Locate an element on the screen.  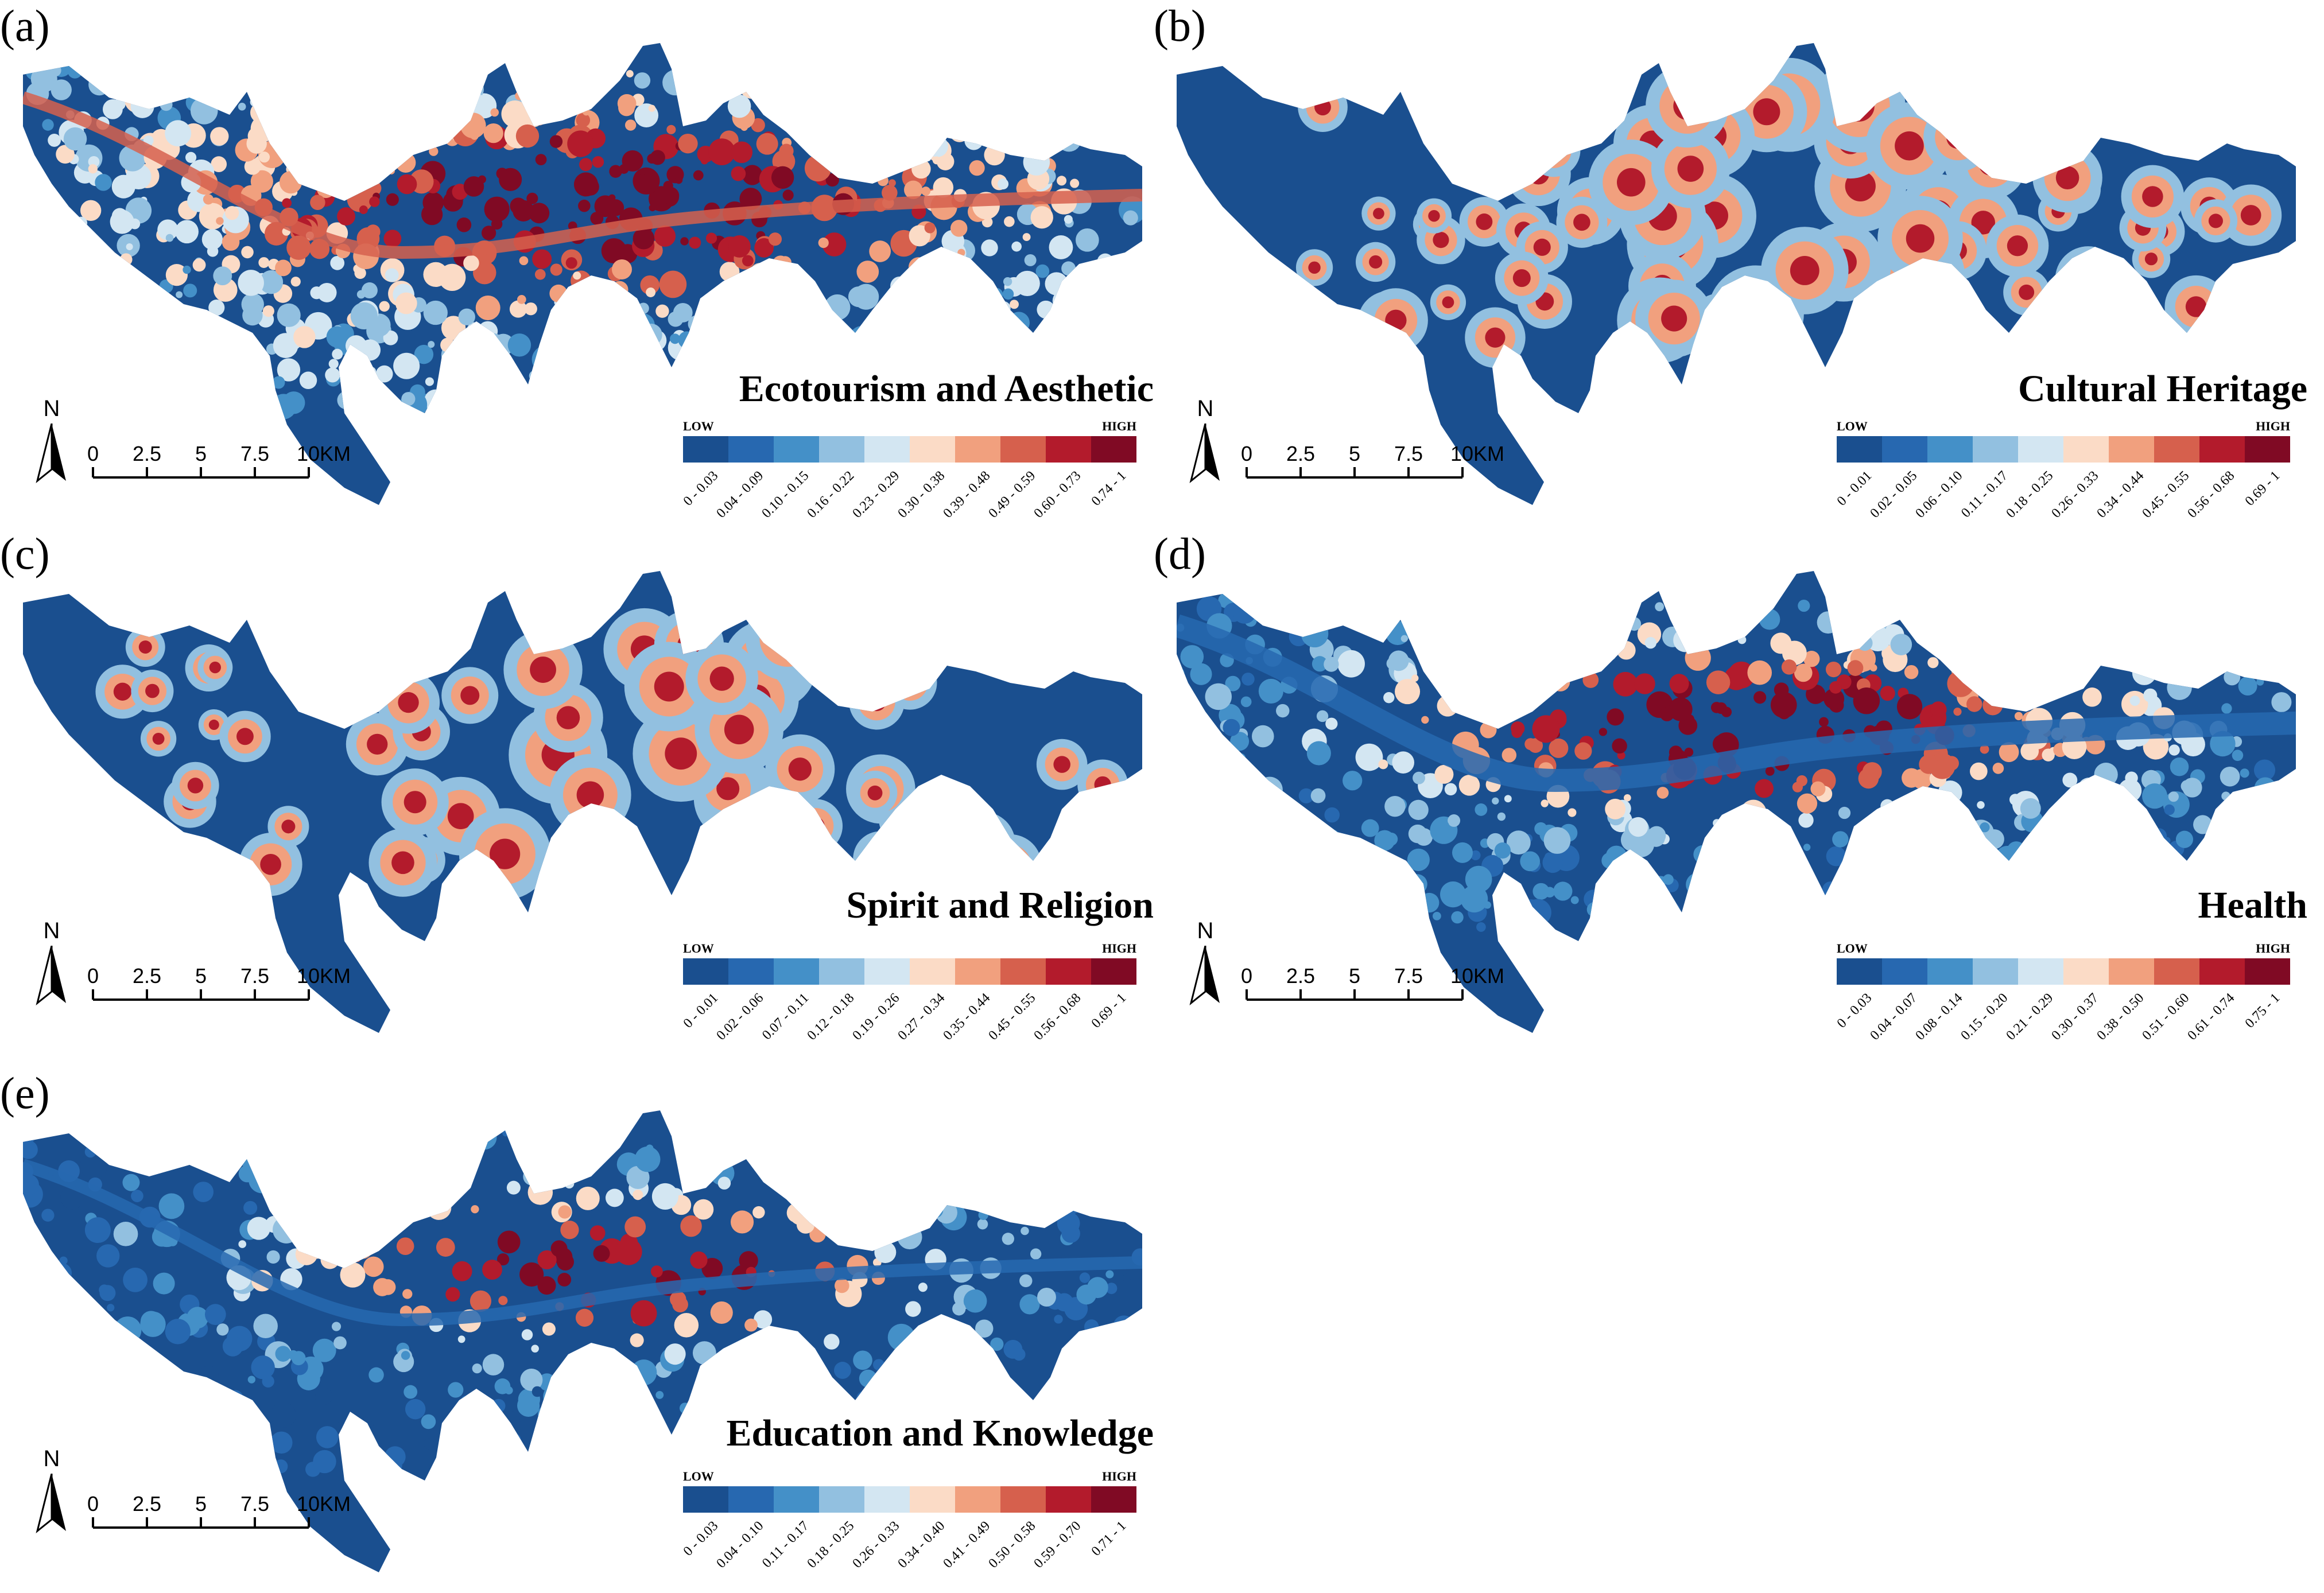
legend-range-label: 0.30 - 0.37 is located at coordinates (2075, 1016).